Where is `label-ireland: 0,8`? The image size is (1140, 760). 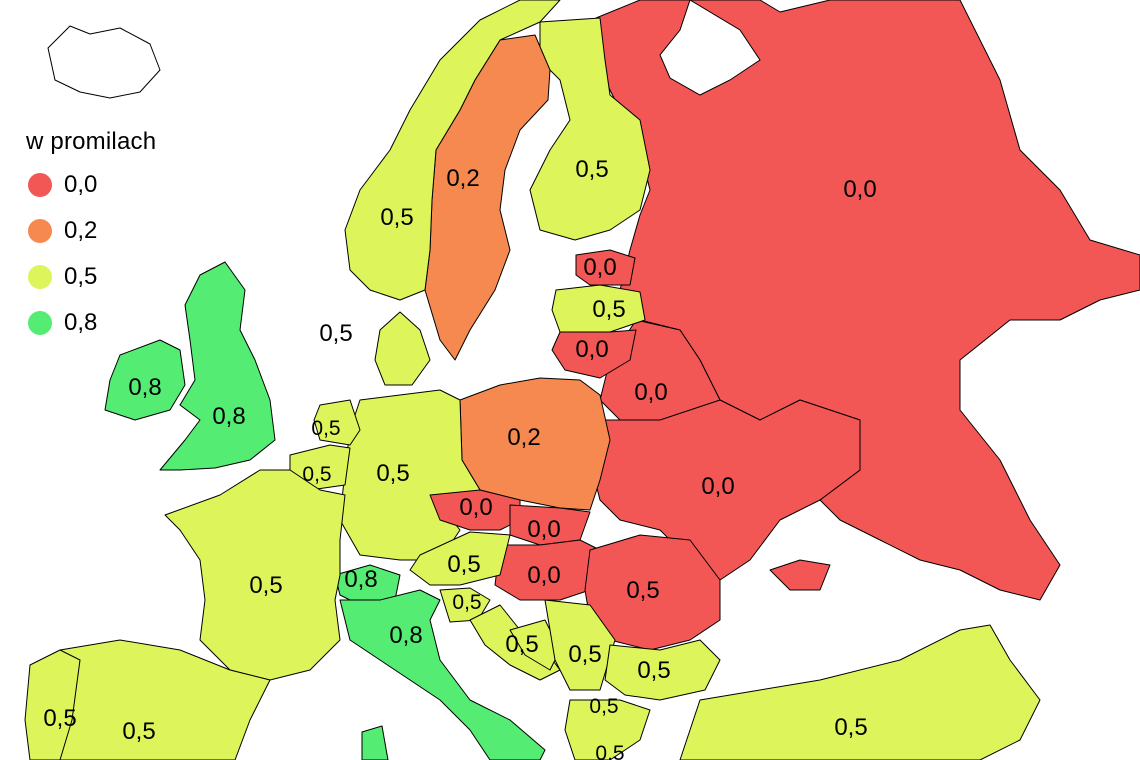 label-ireland: 0,8 is located at coordinates (144, 387).